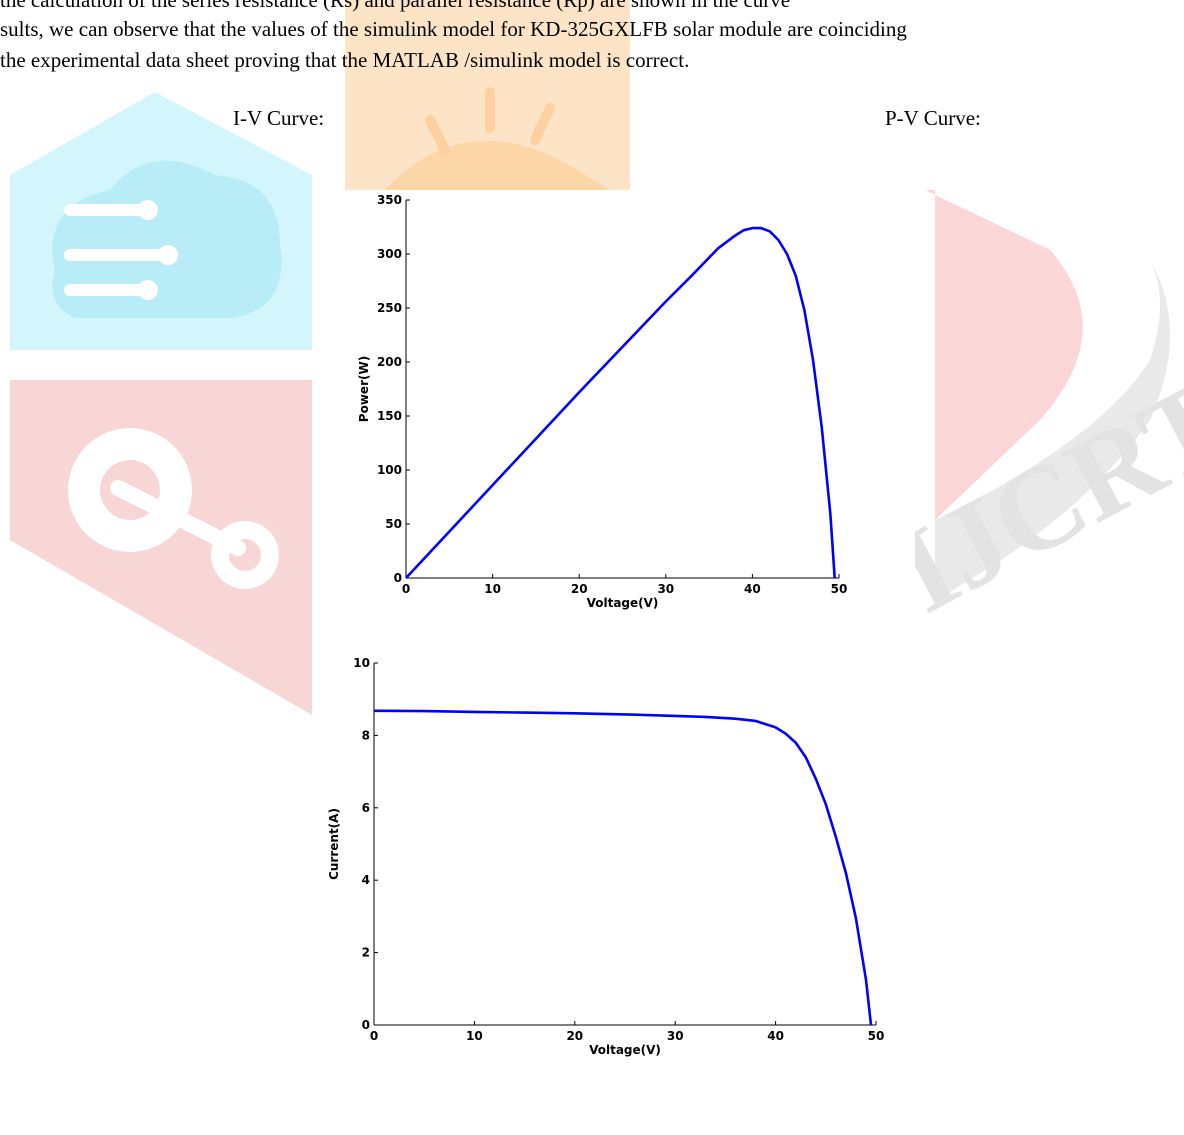 This screenshot has height=1135, width=1184. What do you see at coordinates (389, 254) in the screenshot?
I see `pv-y-tick-label: 300` at bounding box center [389, 254].